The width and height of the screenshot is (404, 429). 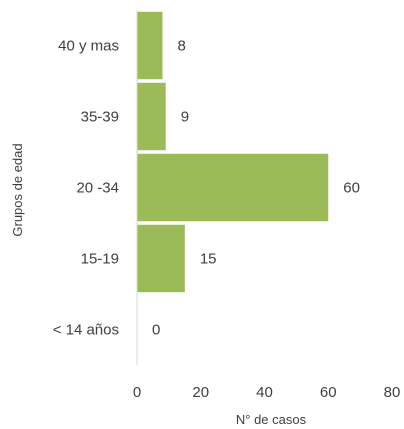 I want to click on category-label: < 14 años, so click(x=86, y=330).